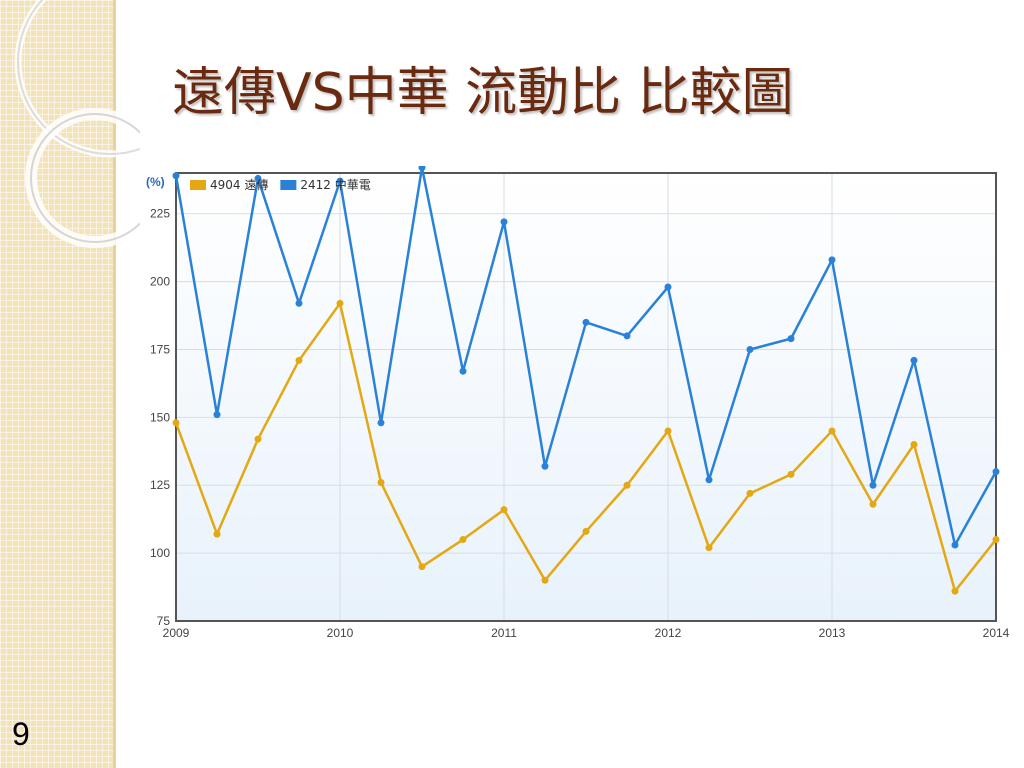 The width and height of the screenshot is (1024, 768). I want to click on x-tick-label: 2014, so click(996, 633).